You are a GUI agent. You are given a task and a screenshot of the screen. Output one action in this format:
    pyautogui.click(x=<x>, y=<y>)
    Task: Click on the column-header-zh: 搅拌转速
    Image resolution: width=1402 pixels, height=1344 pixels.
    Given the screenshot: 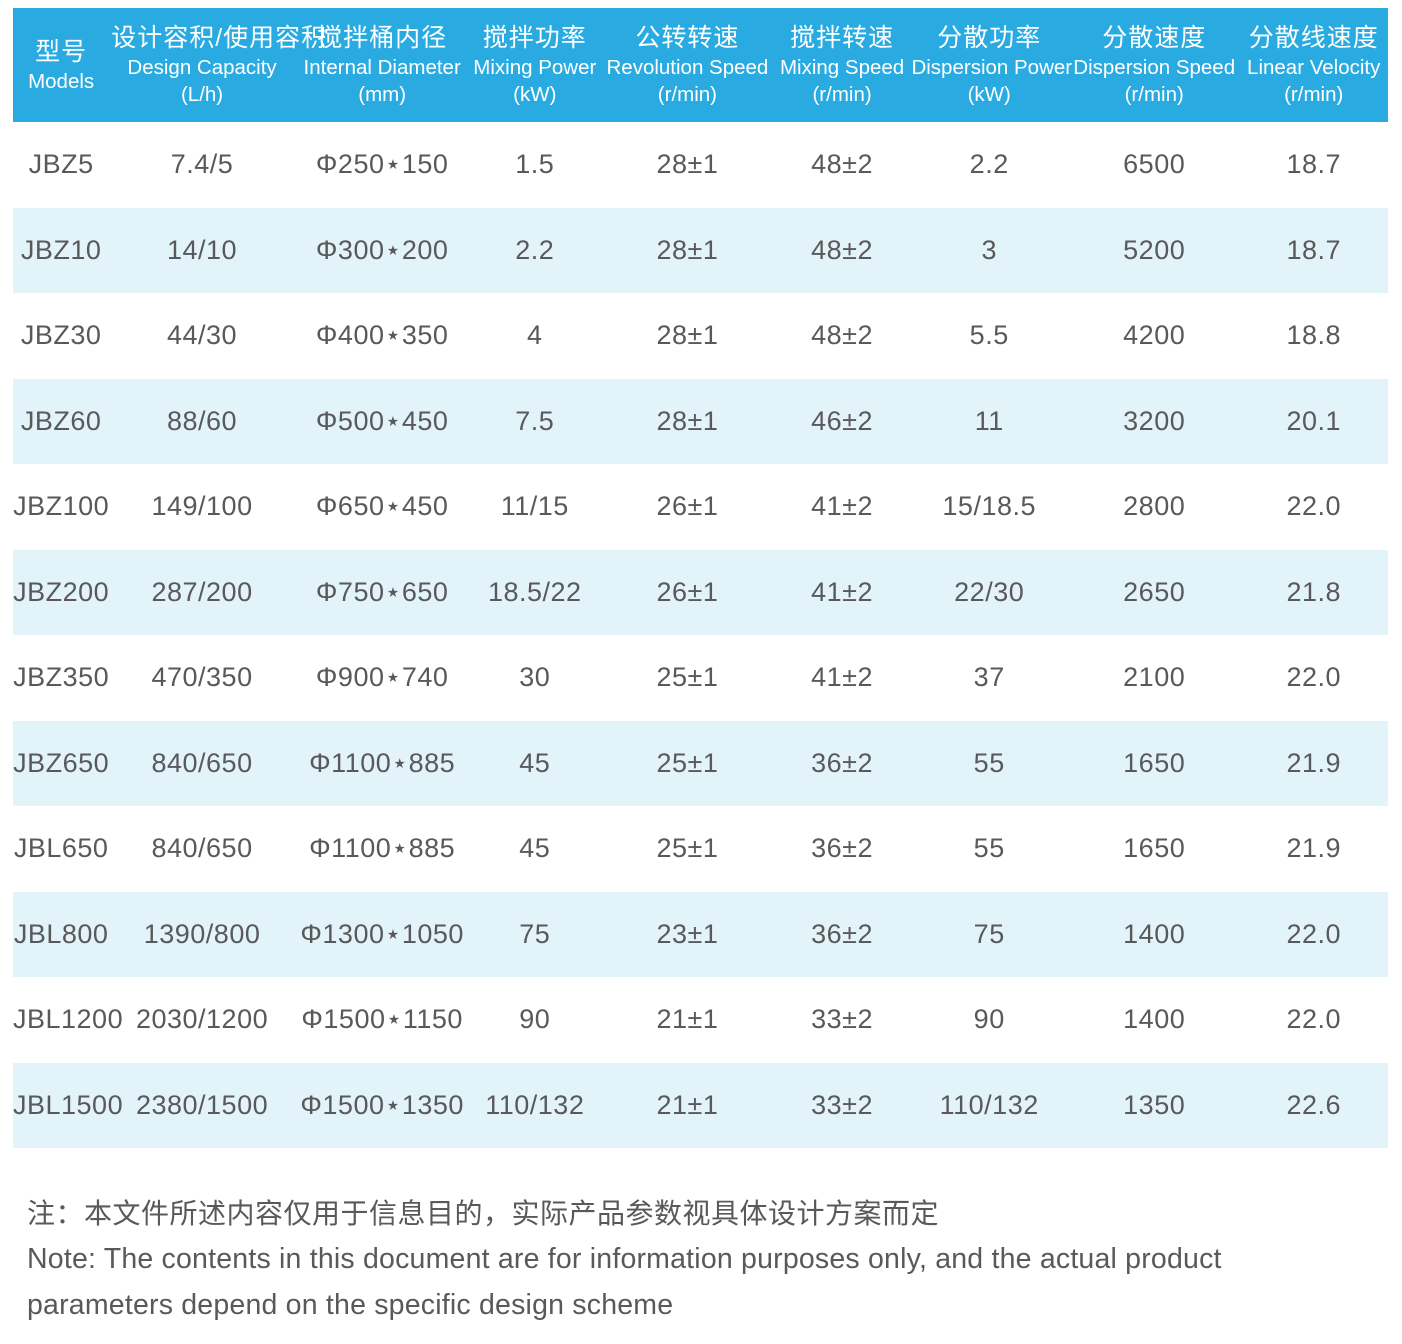 What is the action you would take?
    pyautogui.click(x=842, y=38)
    